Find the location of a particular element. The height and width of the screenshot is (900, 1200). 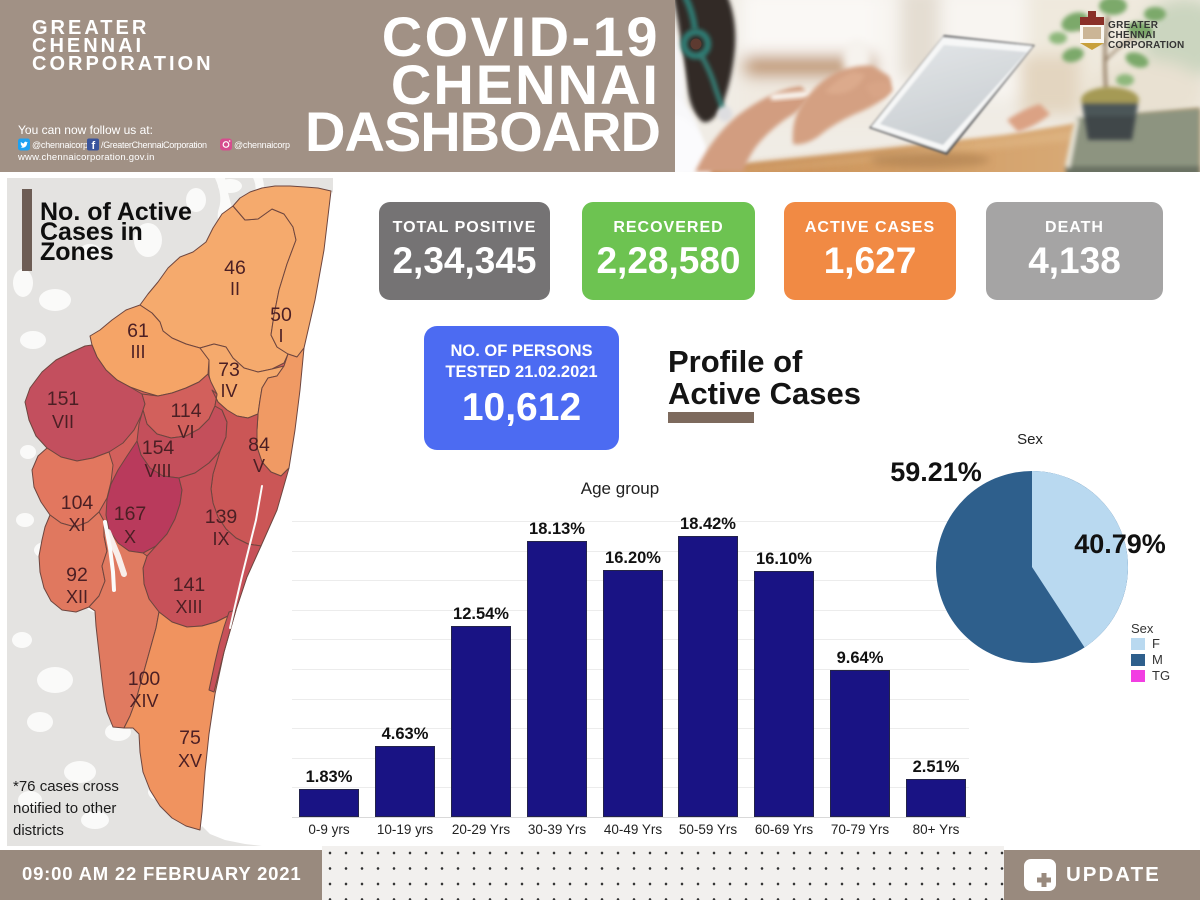

svg-text: III is located at coordinates (137, 352).